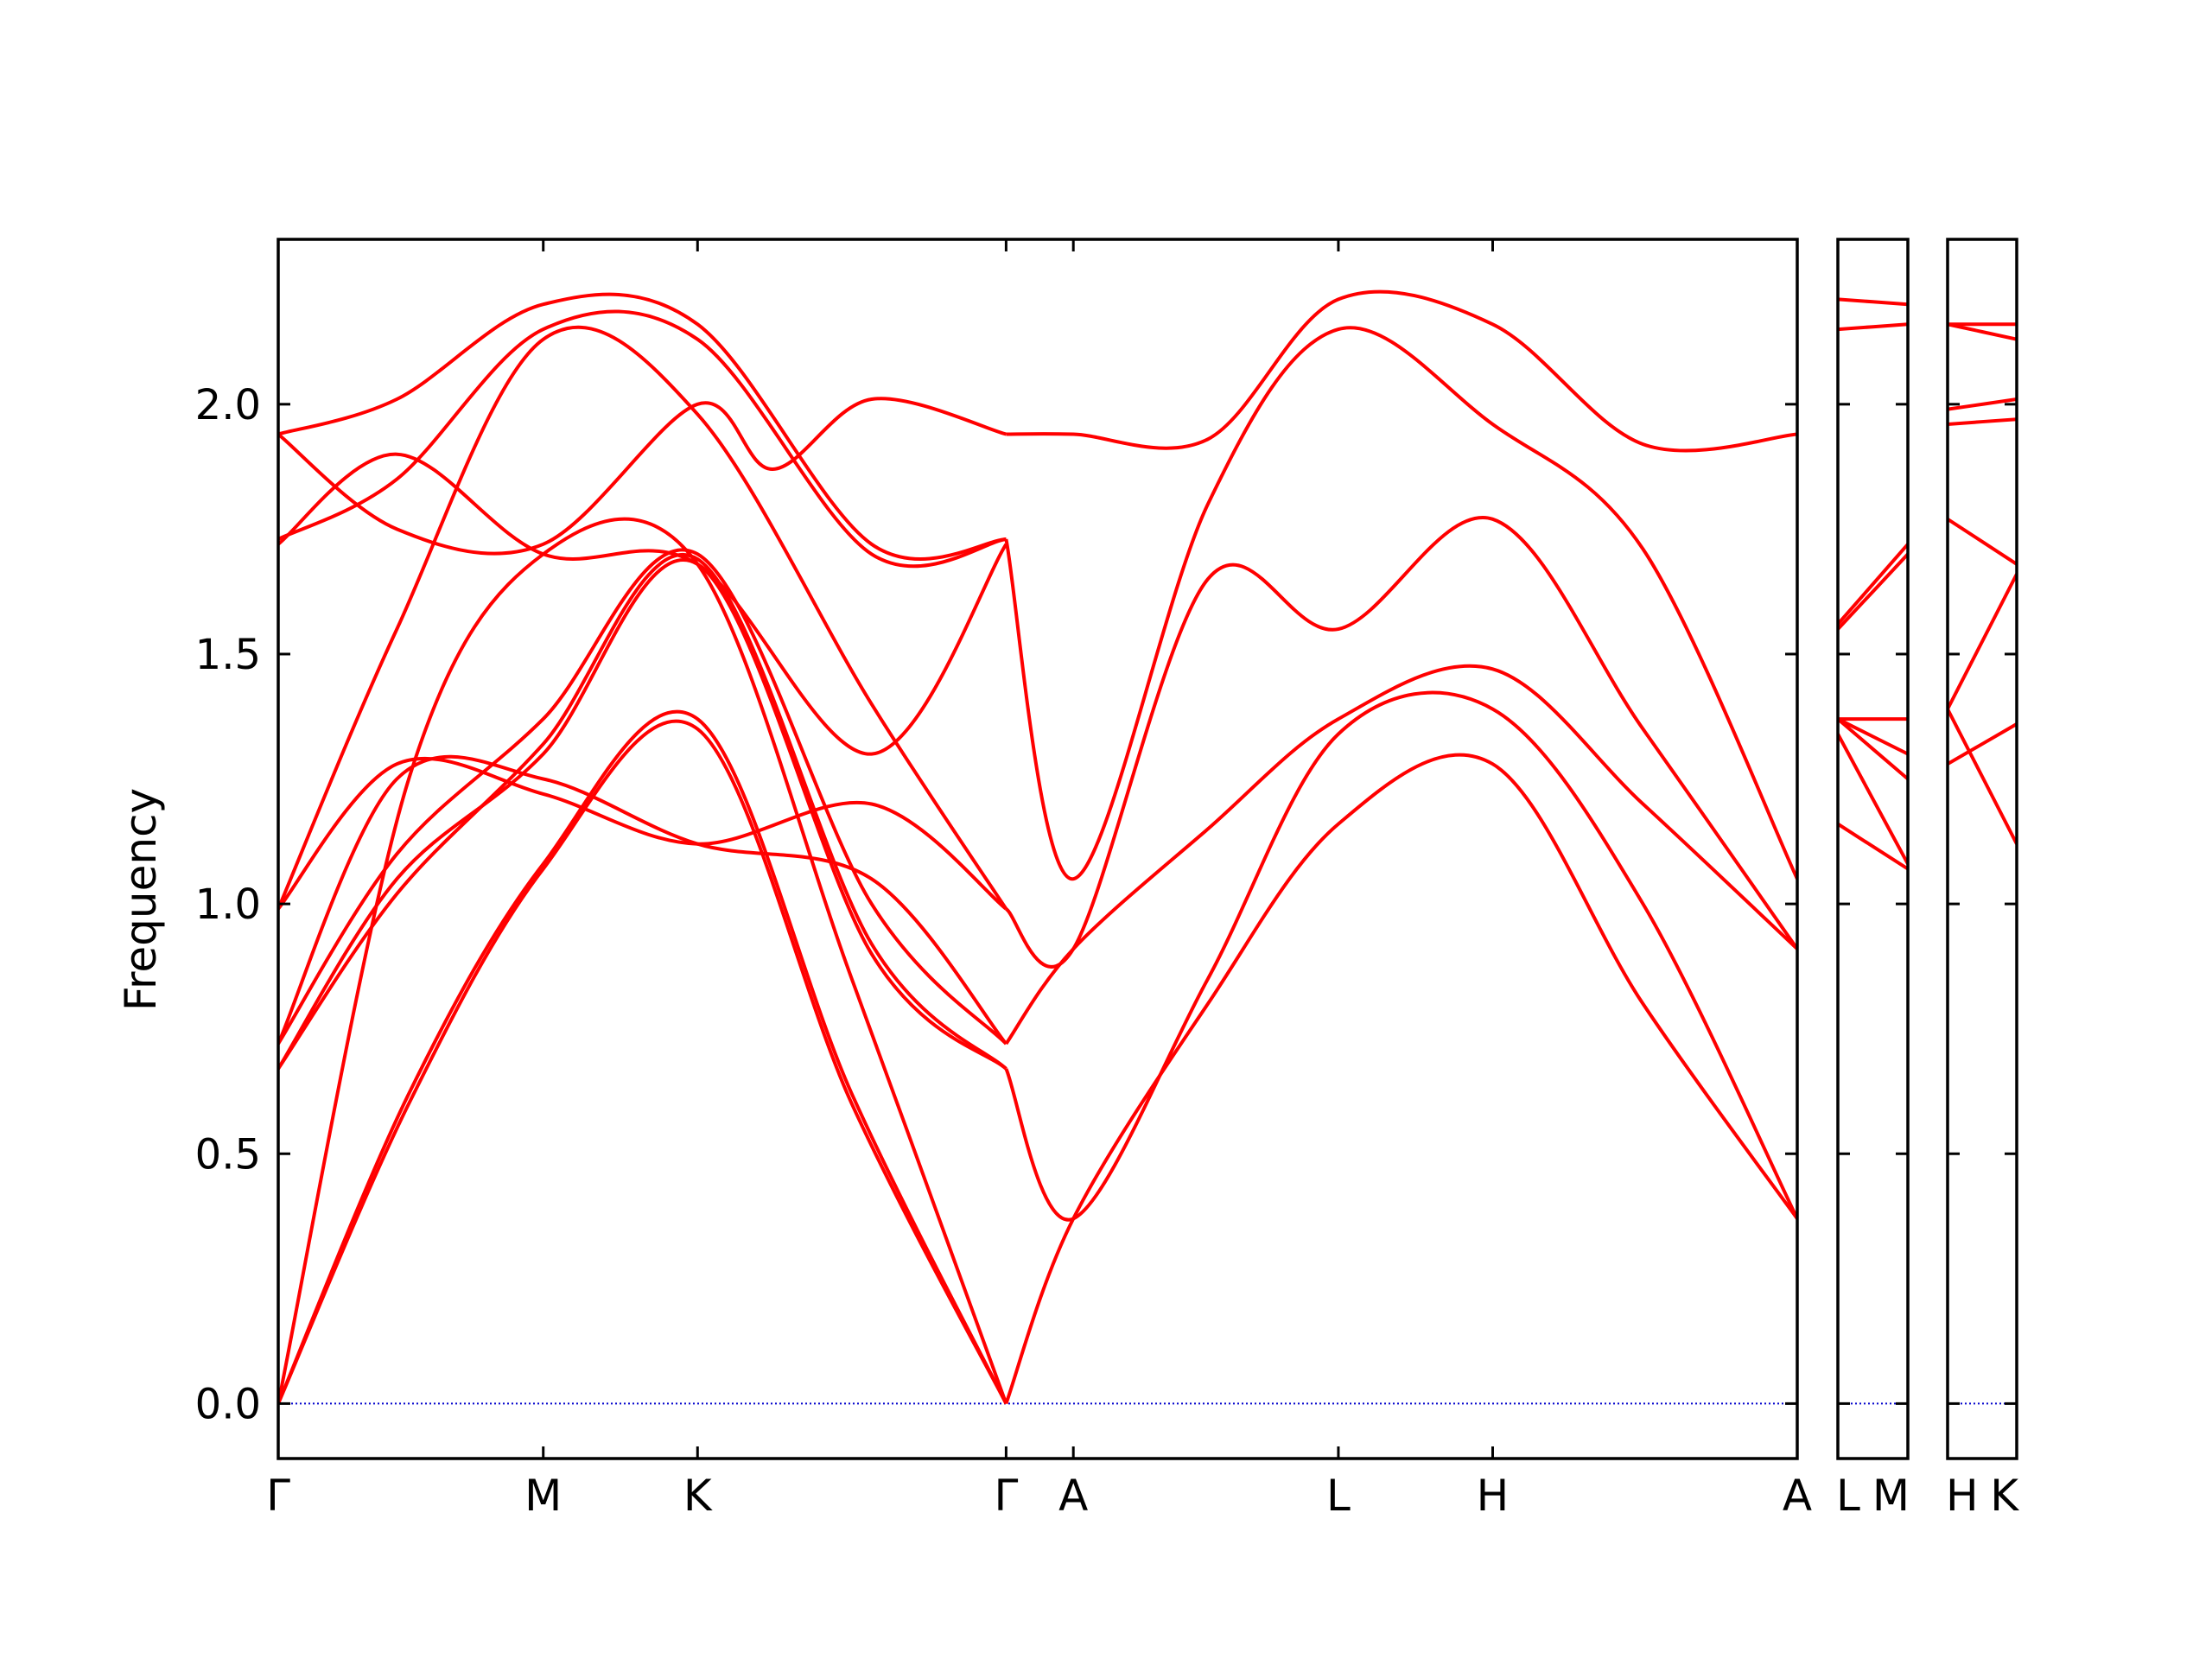 This screenshot has height=1659, width=2212. Describe the element at coordinates (228, 1404) in the screenshot. I see `y-tick-label: 0.0` at that location.